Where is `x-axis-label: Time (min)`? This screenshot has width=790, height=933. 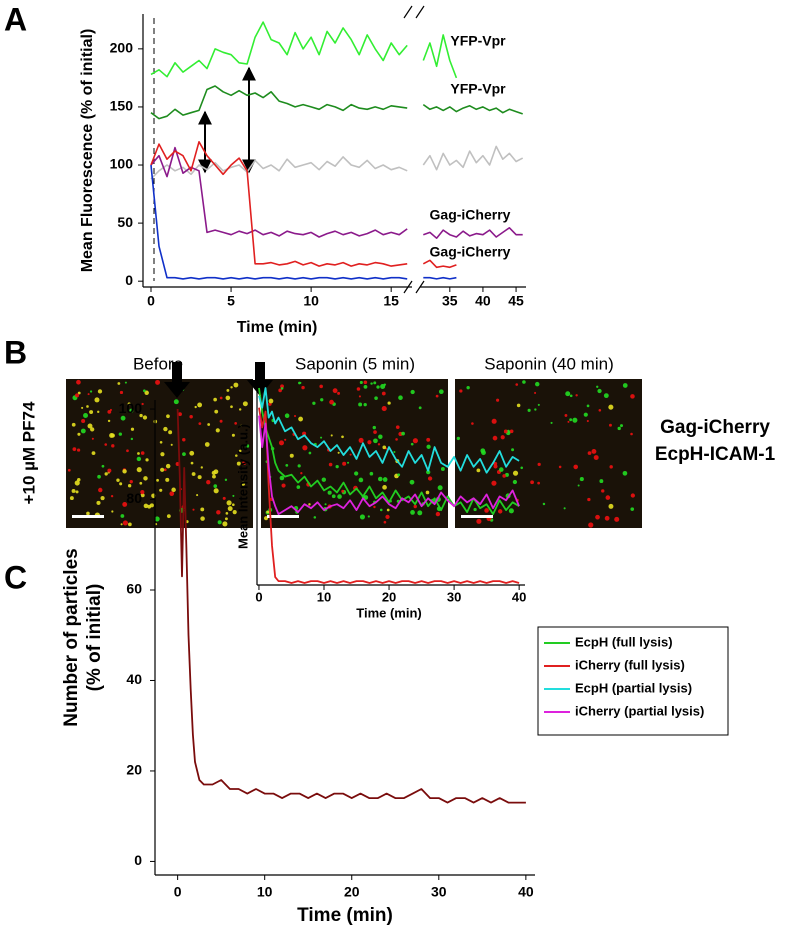
x-axis-label: Time (min) is located at coordinates (389, 612).